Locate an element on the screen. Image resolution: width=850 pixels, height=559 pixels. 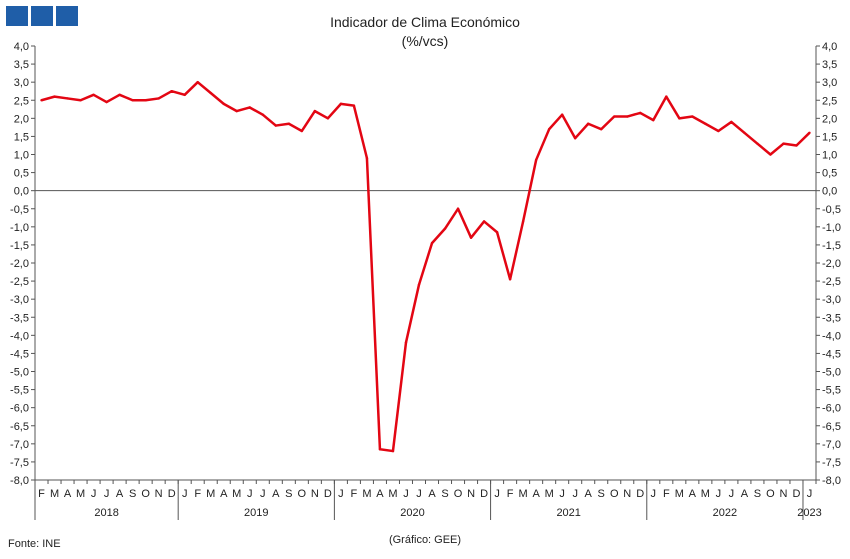
x-tick-label-month: O is located at coordinates (770, 494).